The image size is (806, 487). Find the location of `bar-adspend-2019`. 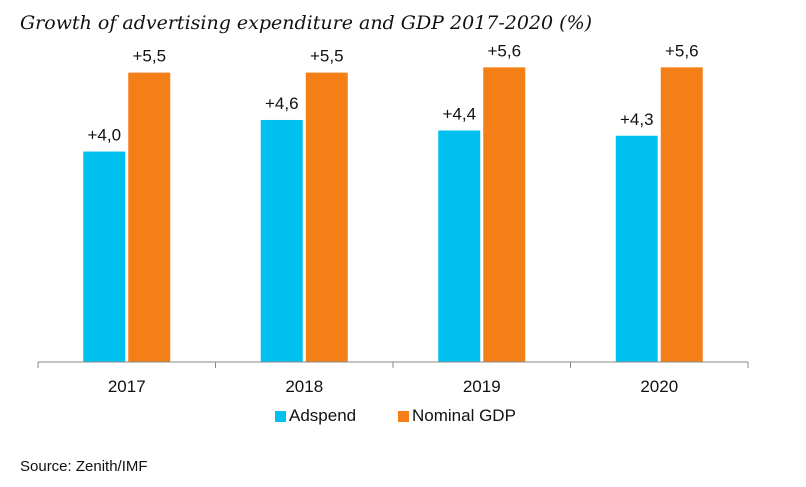

bar-adspend-2019 is located at coordinates (459, 246).